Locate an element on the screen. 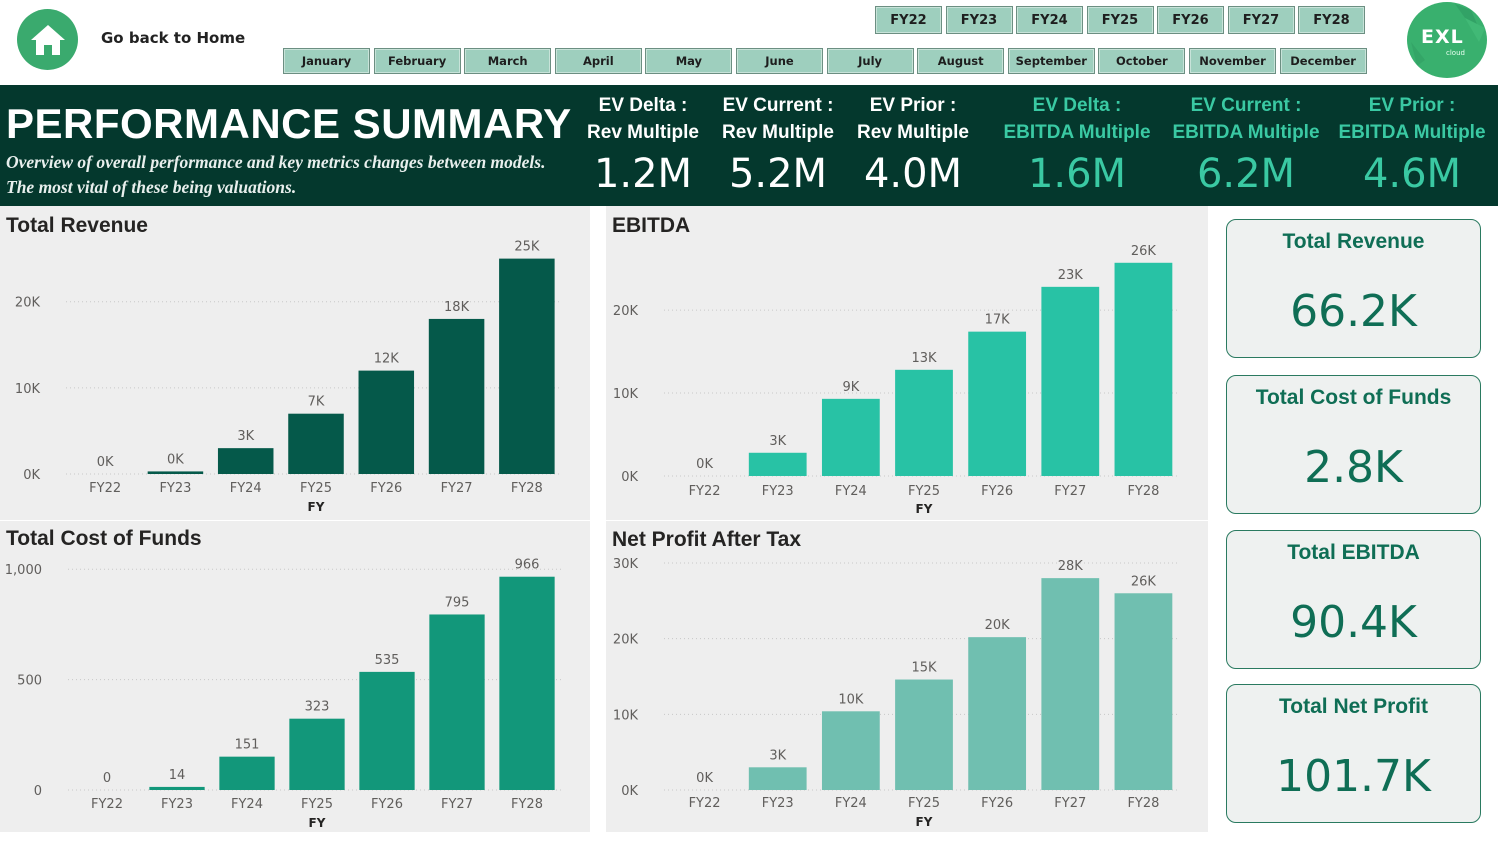  fy-slicer-button-fy24: FY24 is located at coordinates (1049, 20).